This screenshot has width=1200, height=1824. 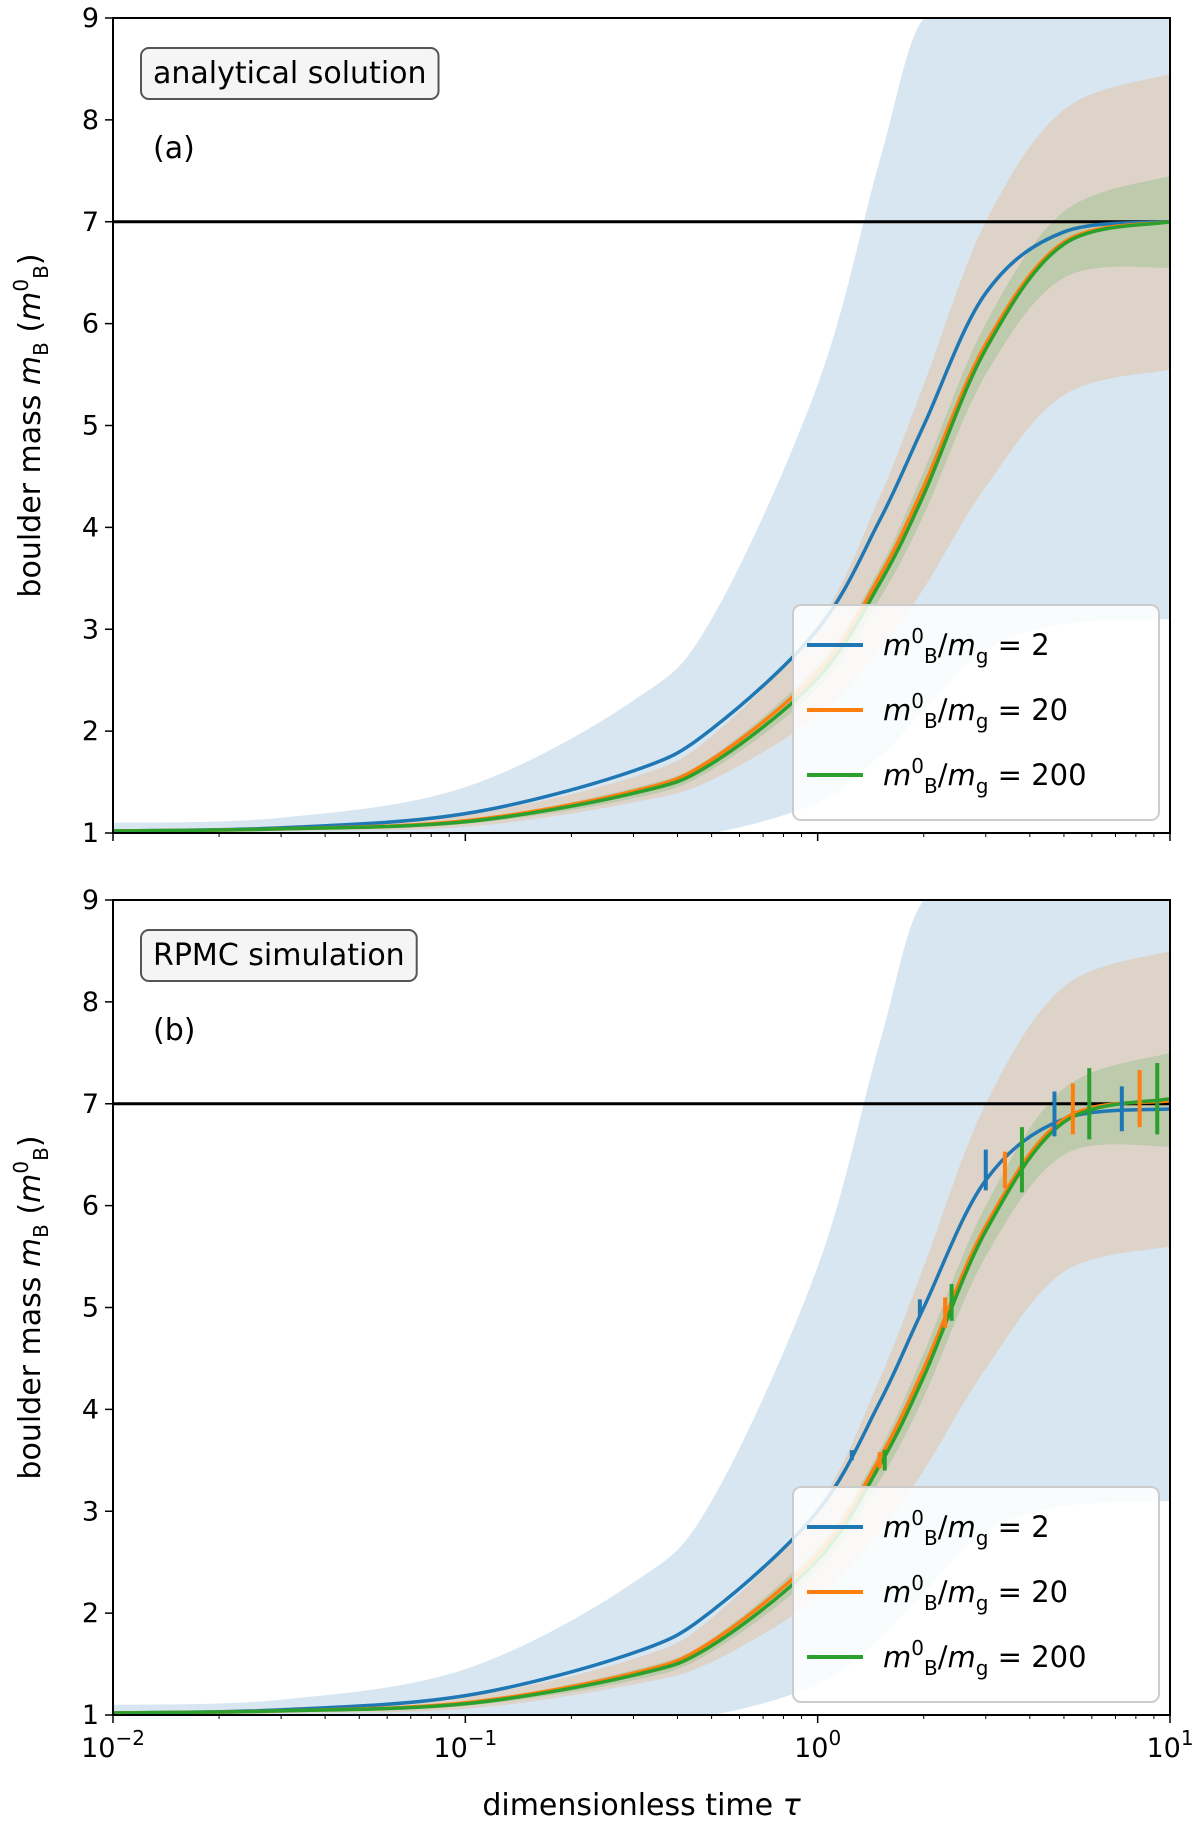 I want to click on x-tick-label: 10¹, so click(x=1169, y=1745).